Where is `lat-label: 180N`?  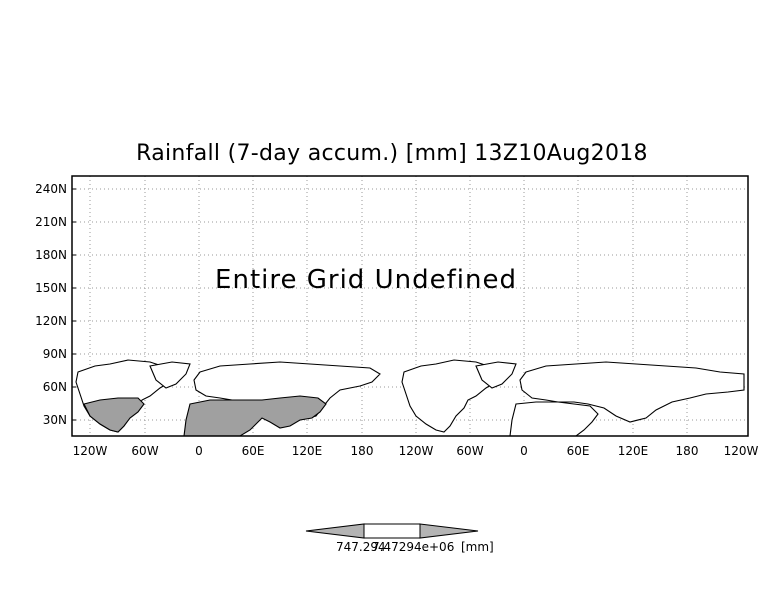
lat-label: 180N is located at coordinates (51, 255).